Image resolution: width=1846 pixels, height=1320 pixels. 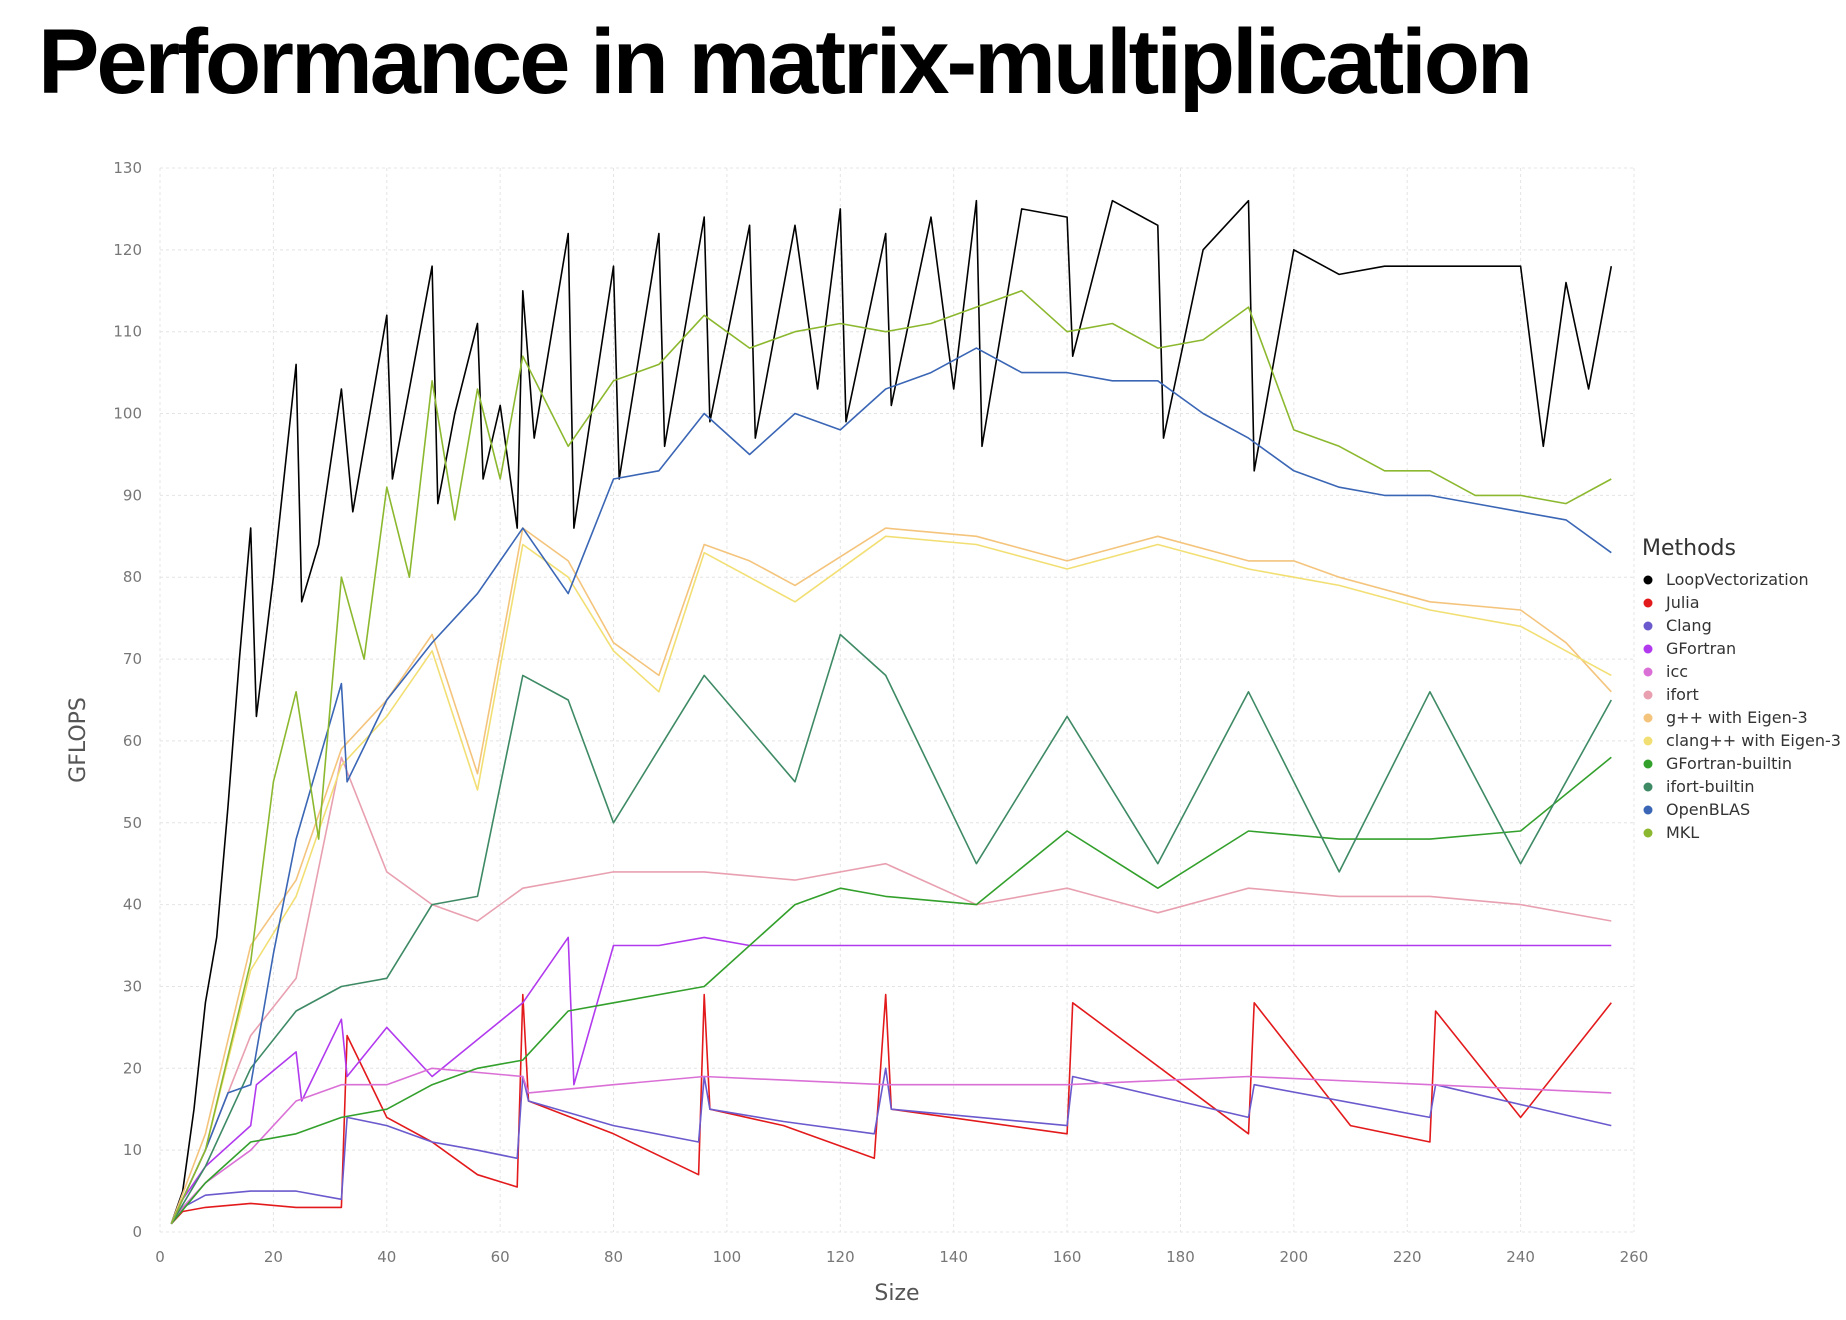 I want to click on legend-label: icc, so click(x=1677, y=671).